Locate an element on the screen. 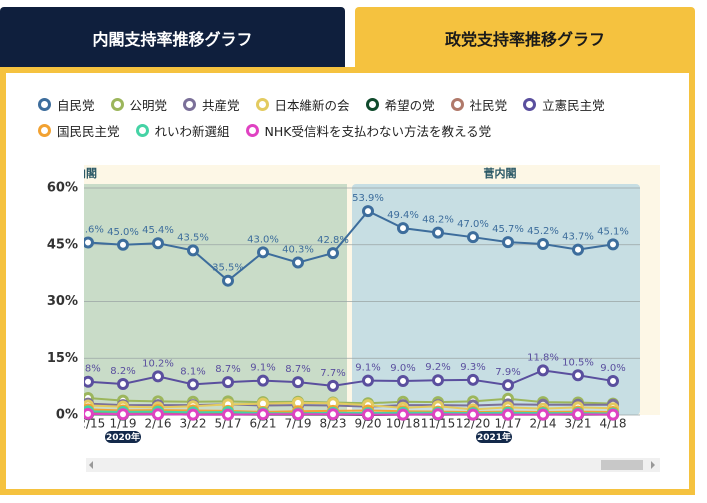  x-tick-label: 4/18 is located at coordinates (613, 424).